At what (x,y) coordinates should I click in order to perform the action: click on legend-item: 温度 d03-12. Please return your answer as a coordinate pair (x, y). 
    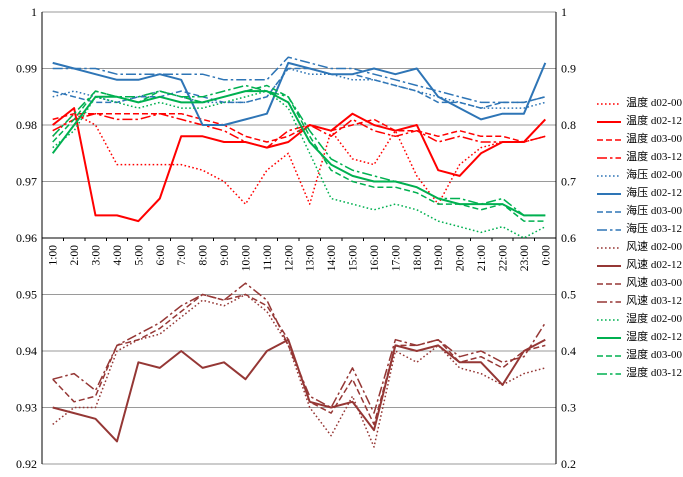
    Looking at the image, I should click on (639, 158).